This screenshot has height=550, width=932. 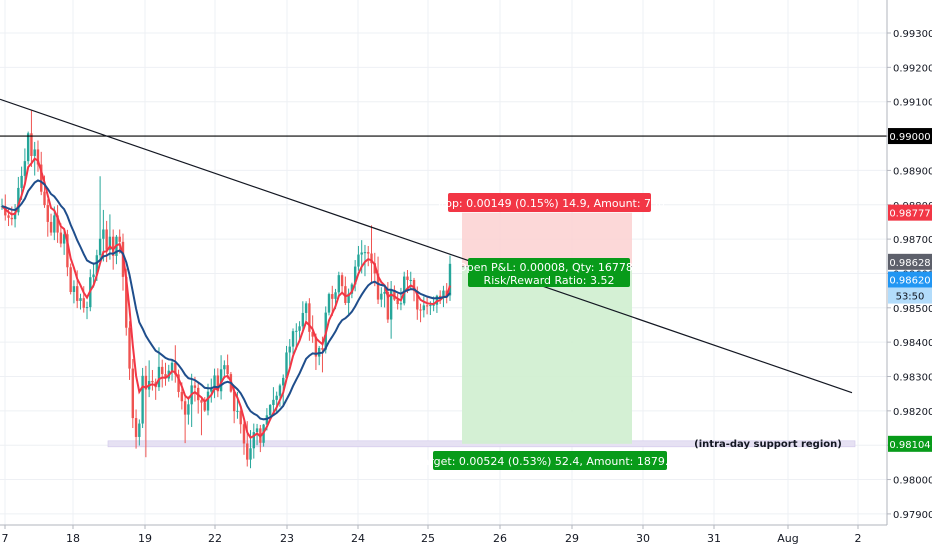 I want to click on price-tick-label: 0.98400, so click(x=912, y=343).